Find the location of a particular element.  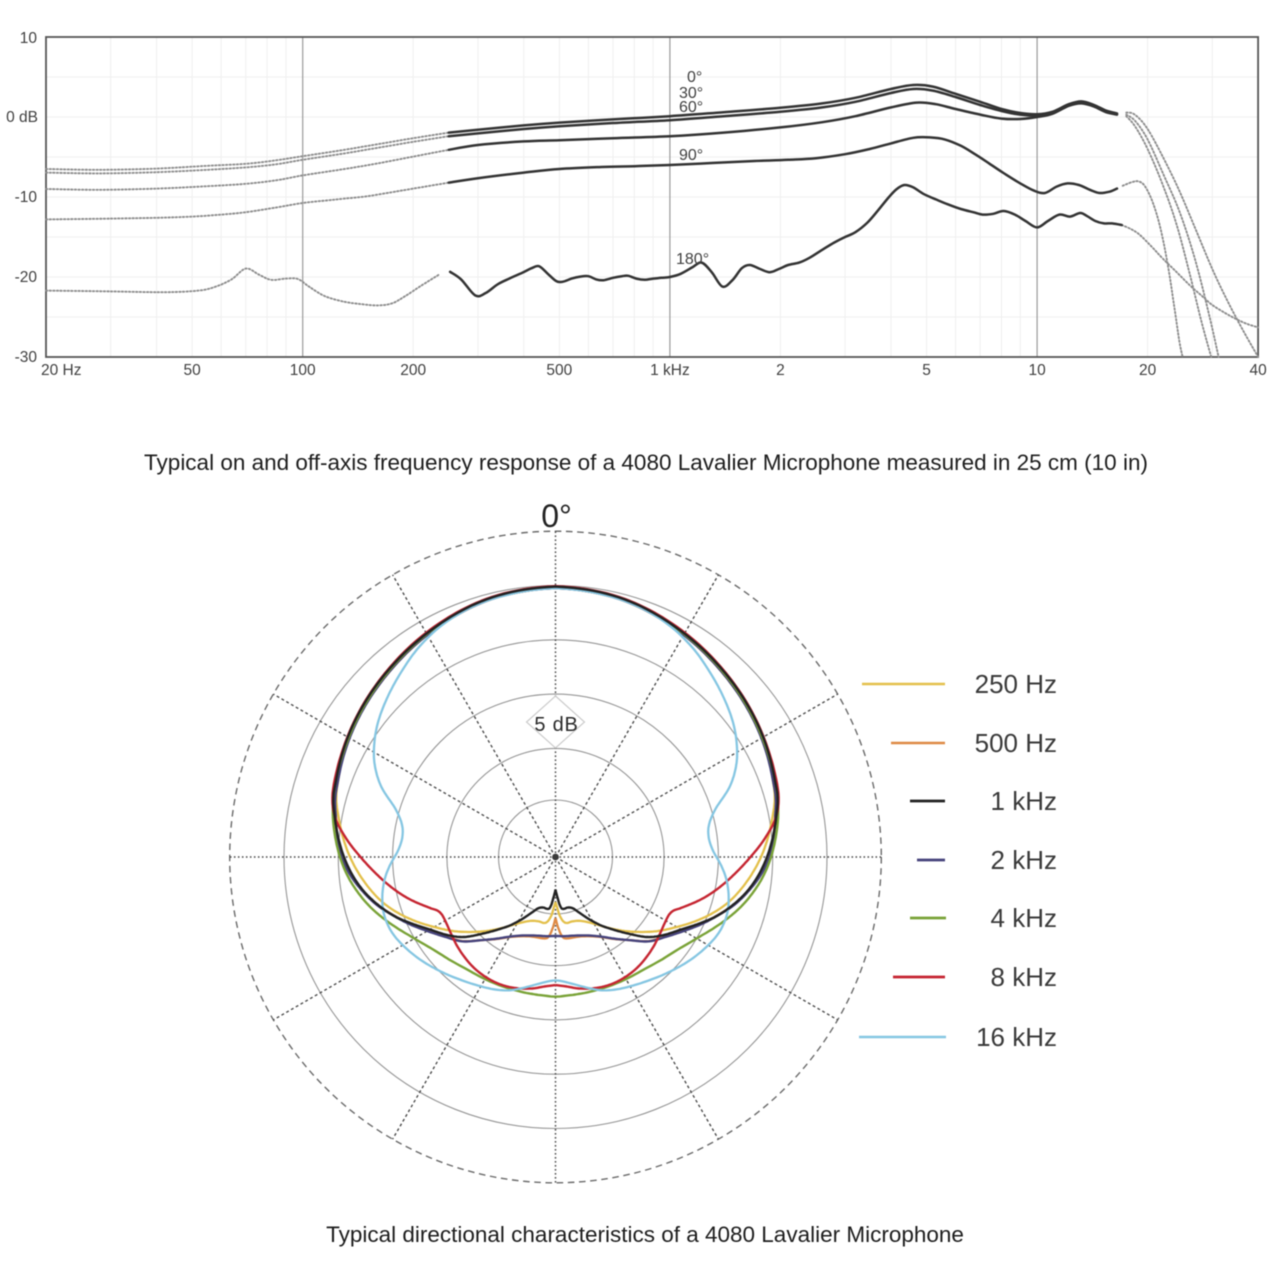

svg-text: 50 is located at coordinates (193, 370).